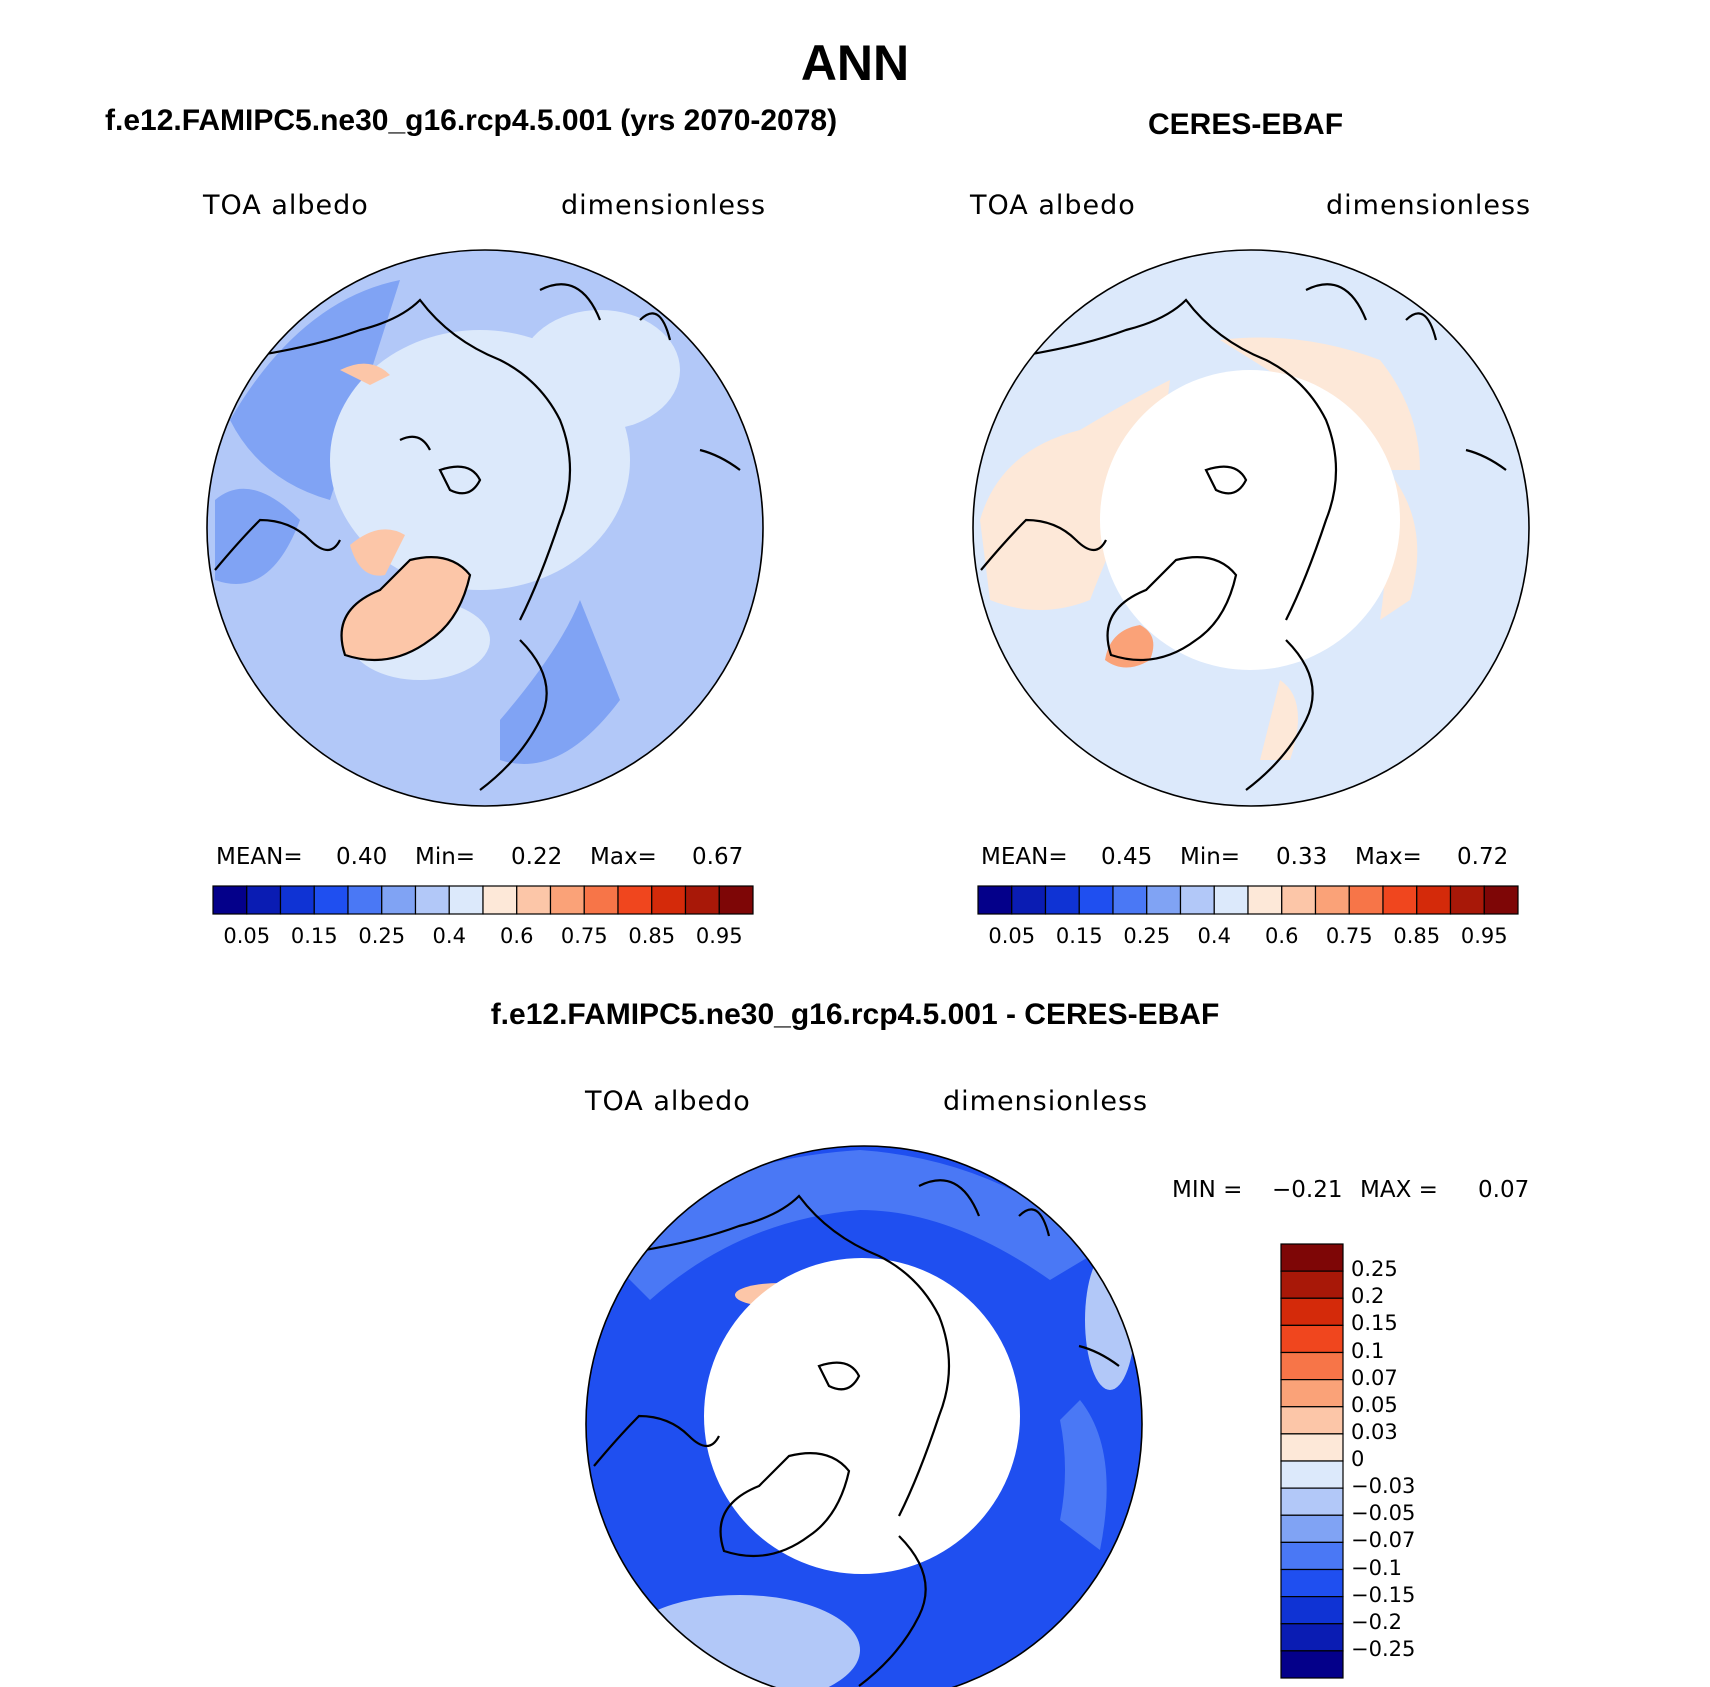  Describe the element at coordinates (664, 205) in the screenshot. I see `model-units-label: dimensionless` at that location.